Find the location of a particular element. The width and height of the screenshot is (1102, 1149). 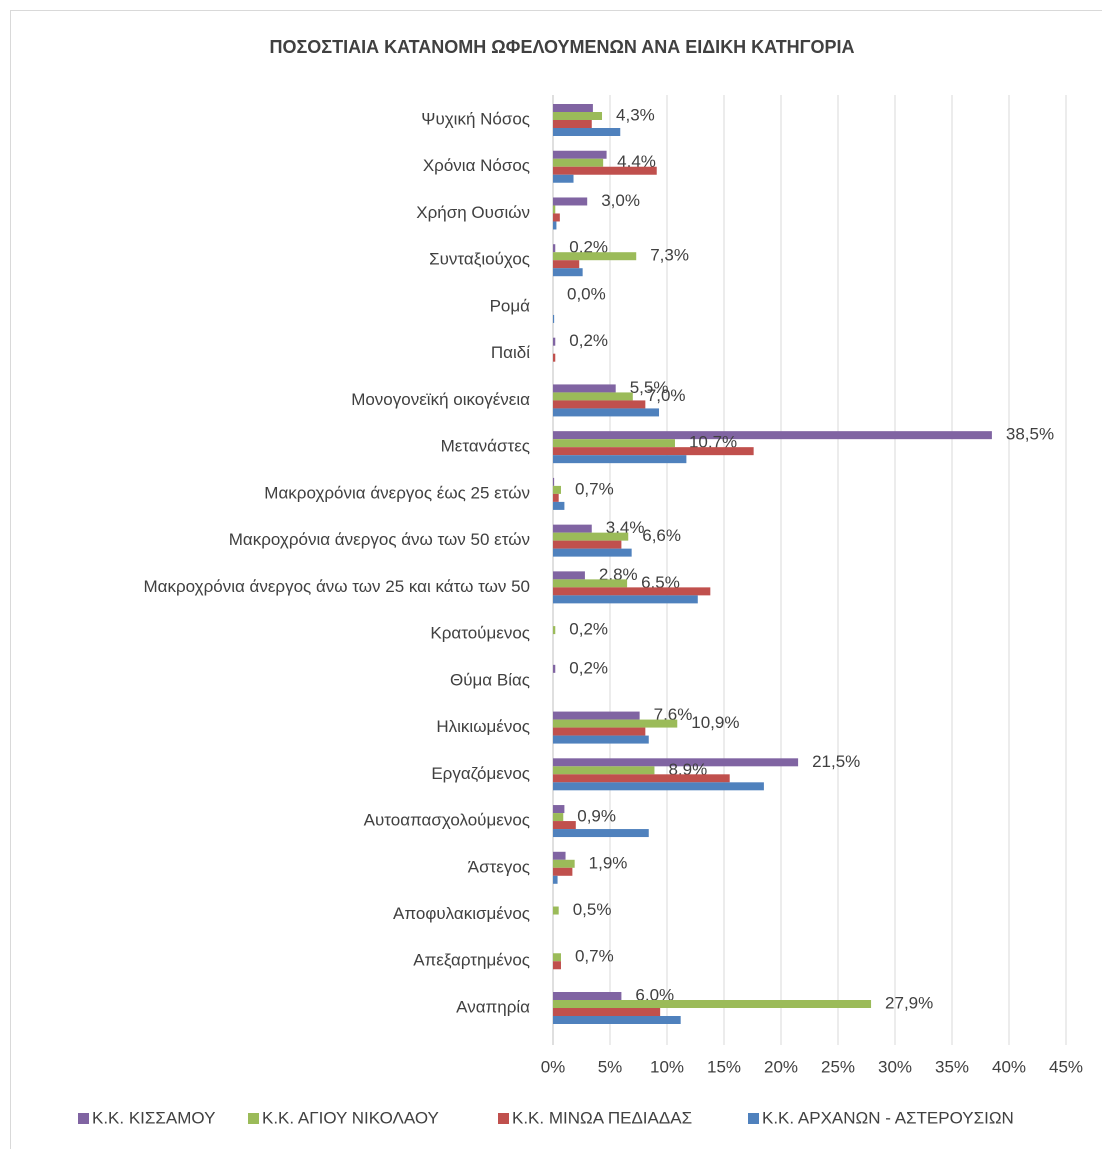

y-tick-label: Κρατούμενος is located at coordinates (480, 633).